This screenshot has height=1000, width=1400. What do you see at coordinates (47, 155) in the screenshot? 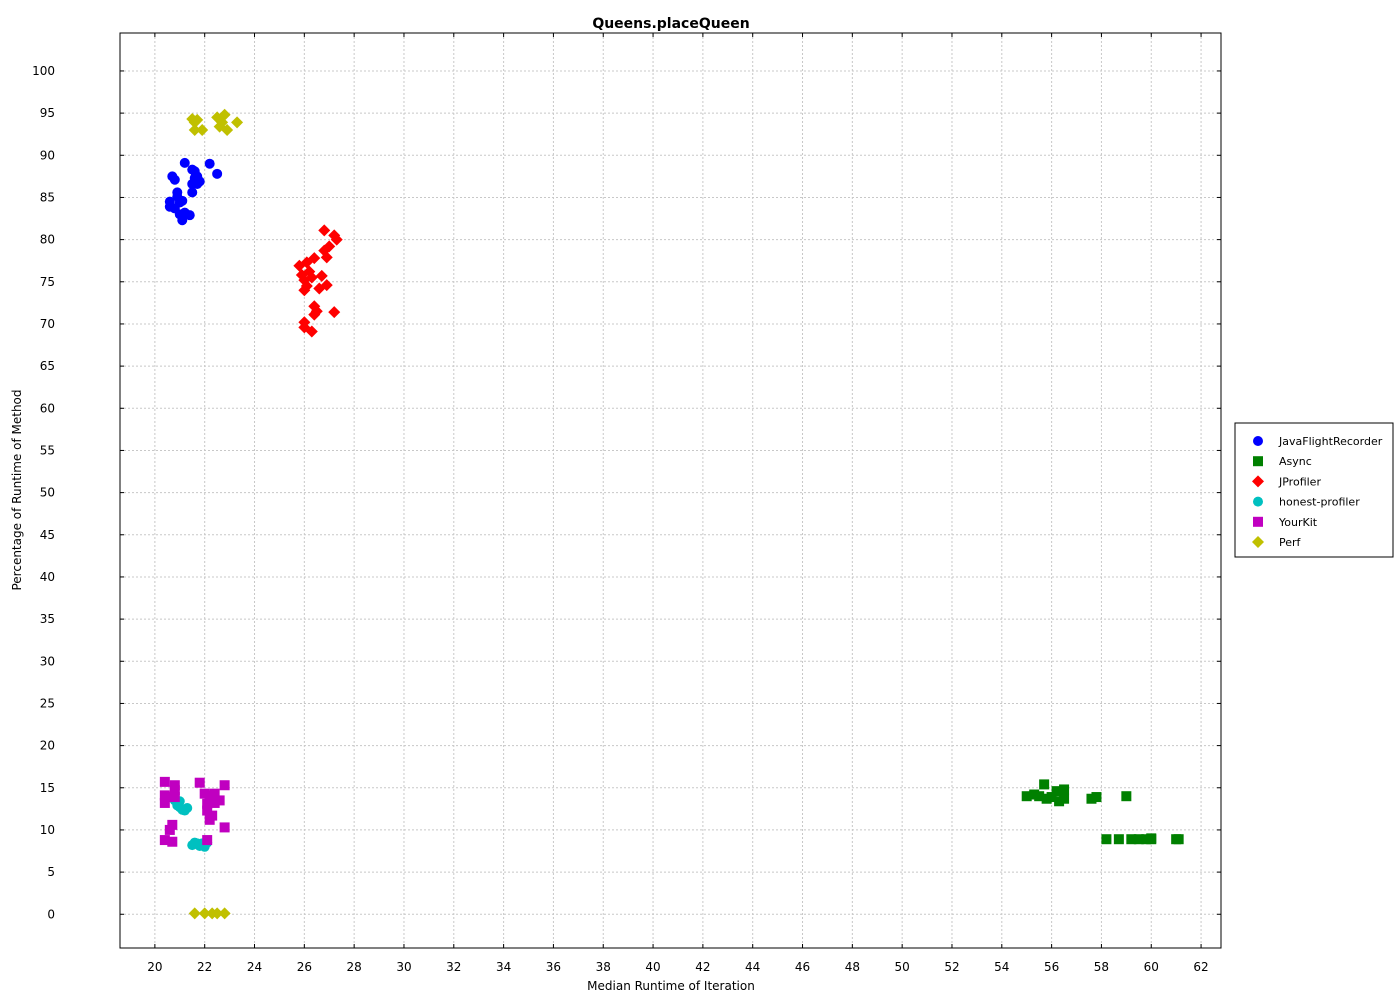
I see `y-tick-label: 90` at bounding box center [47, 155].